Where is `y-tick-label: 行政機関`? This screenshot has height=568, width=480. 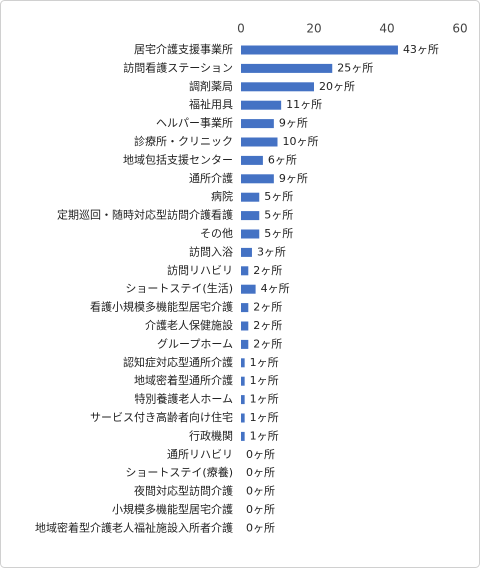
y-tick-label: 行政機関 is located at coordinates (211, 435).